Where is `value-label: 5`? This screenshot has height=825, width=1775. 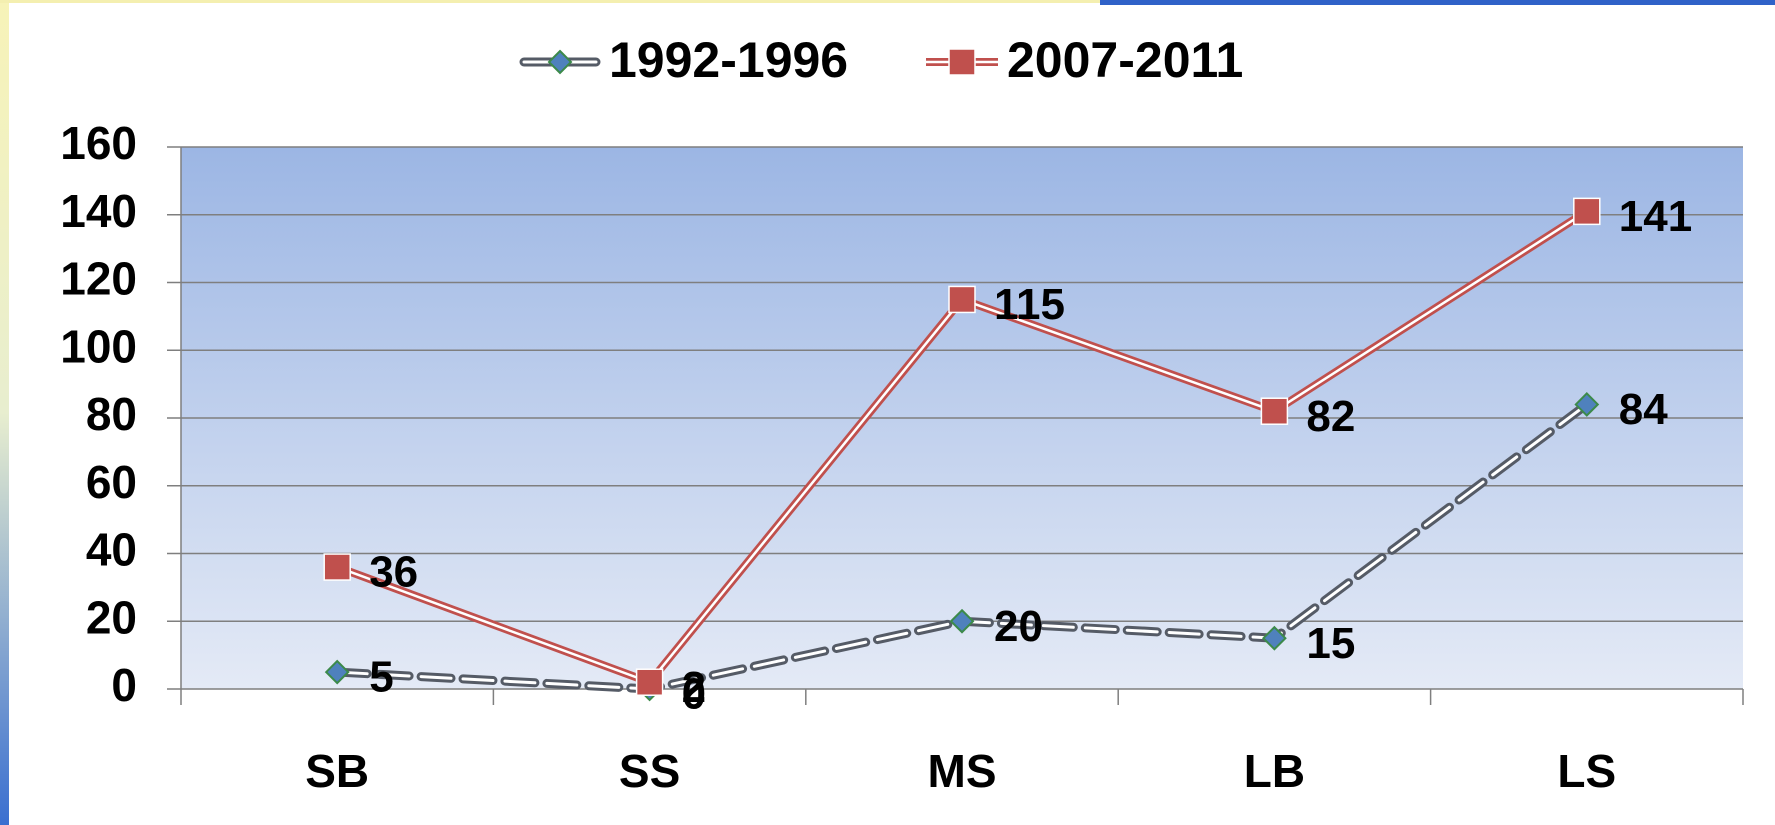 value-label: 5 is located at coordinates (381, 677).